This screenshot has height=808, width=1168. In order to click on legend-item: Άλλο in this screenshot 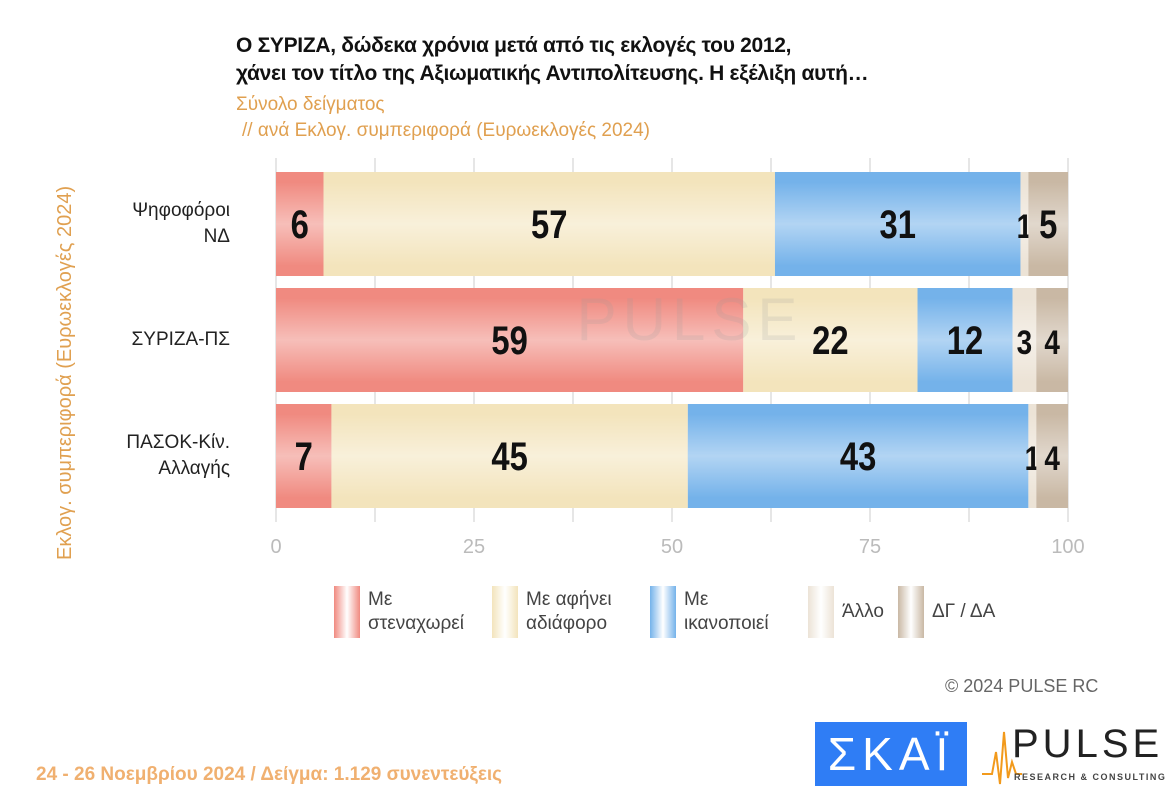, I will do `click(846, 612)`.